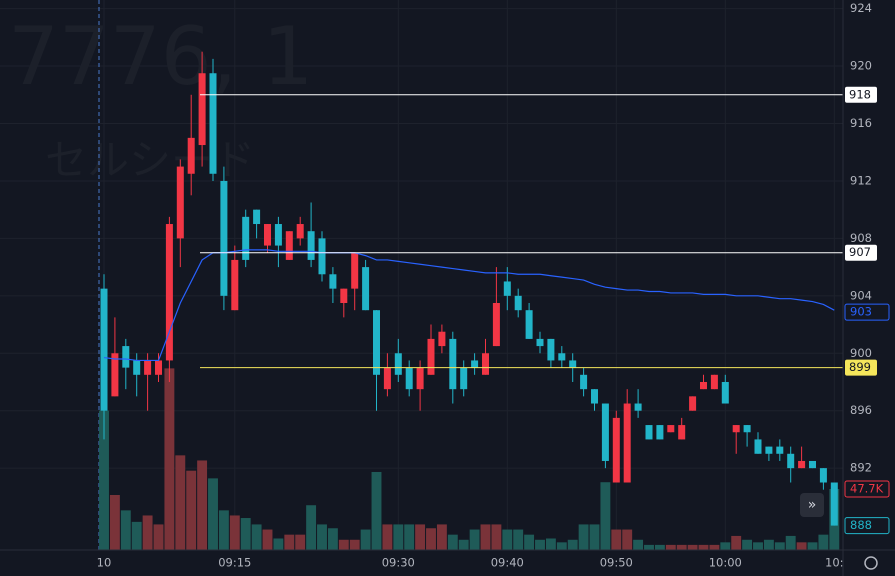 The image size is (895, 576). Describe the element at coordinates (160, 56) in the screenshot. I see `watermark-symbol: 7776, 1` at that location.